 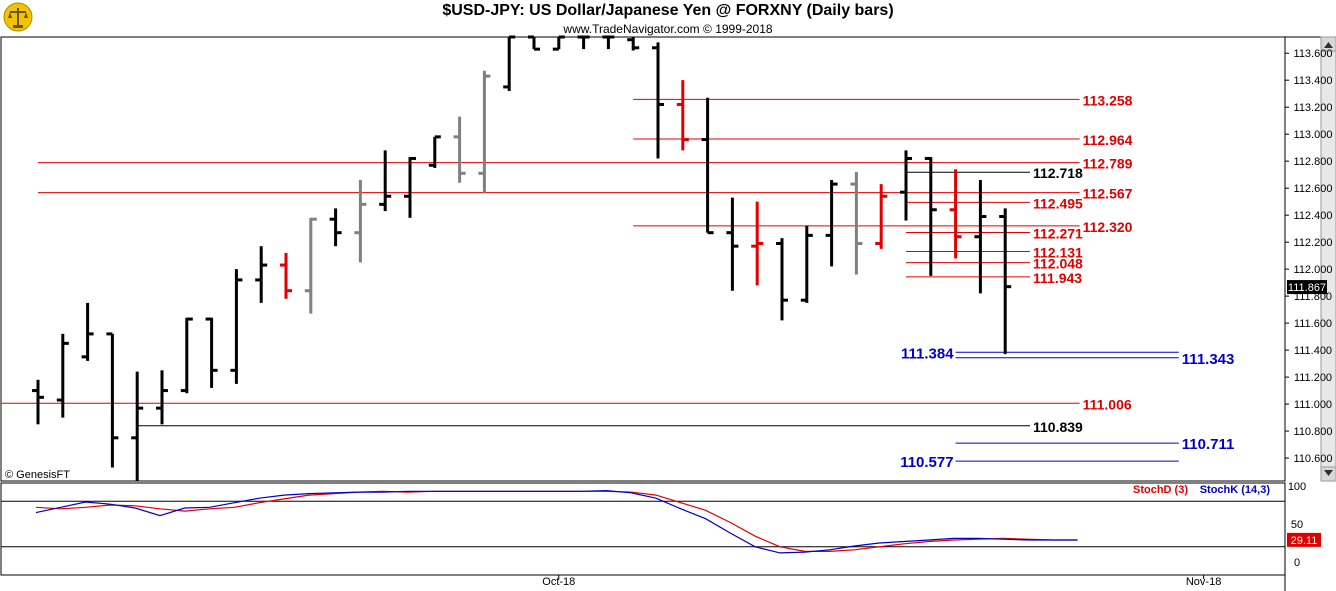 What do you see at coordinates (1313, 405) in the screenshot?
I see `price-tick-label: 111.000` at bounding box center [1313, 405].